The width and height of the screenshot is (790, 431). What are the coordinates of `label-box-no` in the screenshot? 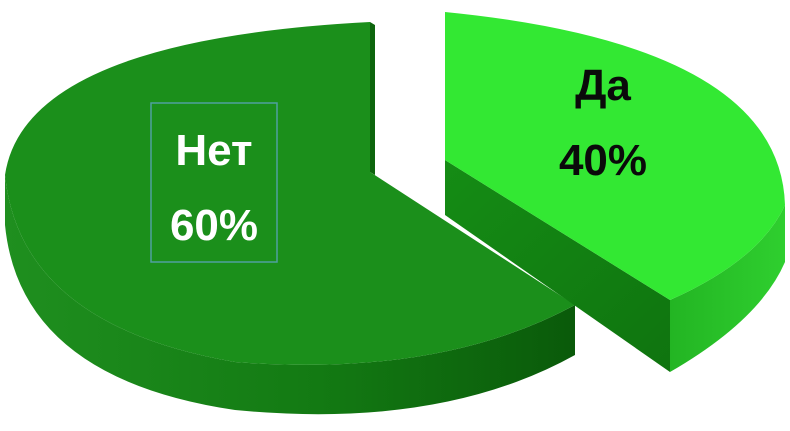 It's located at (214, 182).